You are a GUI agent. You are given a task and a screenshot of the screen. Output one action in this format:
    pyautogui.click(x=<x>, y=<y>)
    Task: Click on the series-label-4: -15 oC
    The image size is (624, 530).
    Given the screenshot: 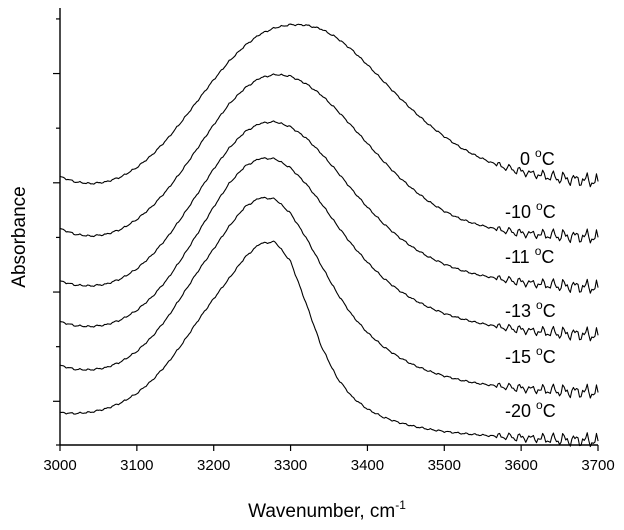 What is the action you would take?
    pyautogui.click(x=530, y=355)
    